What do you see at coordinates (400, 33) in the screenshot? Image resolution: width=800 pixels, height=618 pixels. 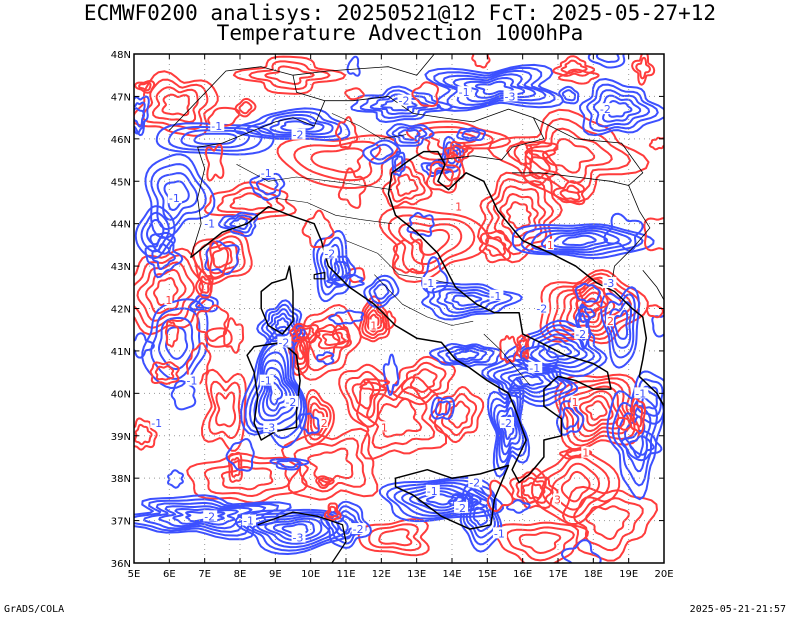 I see `map-subtitle: Temperature Advection 1000hPa` at bounding box center [400, 33].